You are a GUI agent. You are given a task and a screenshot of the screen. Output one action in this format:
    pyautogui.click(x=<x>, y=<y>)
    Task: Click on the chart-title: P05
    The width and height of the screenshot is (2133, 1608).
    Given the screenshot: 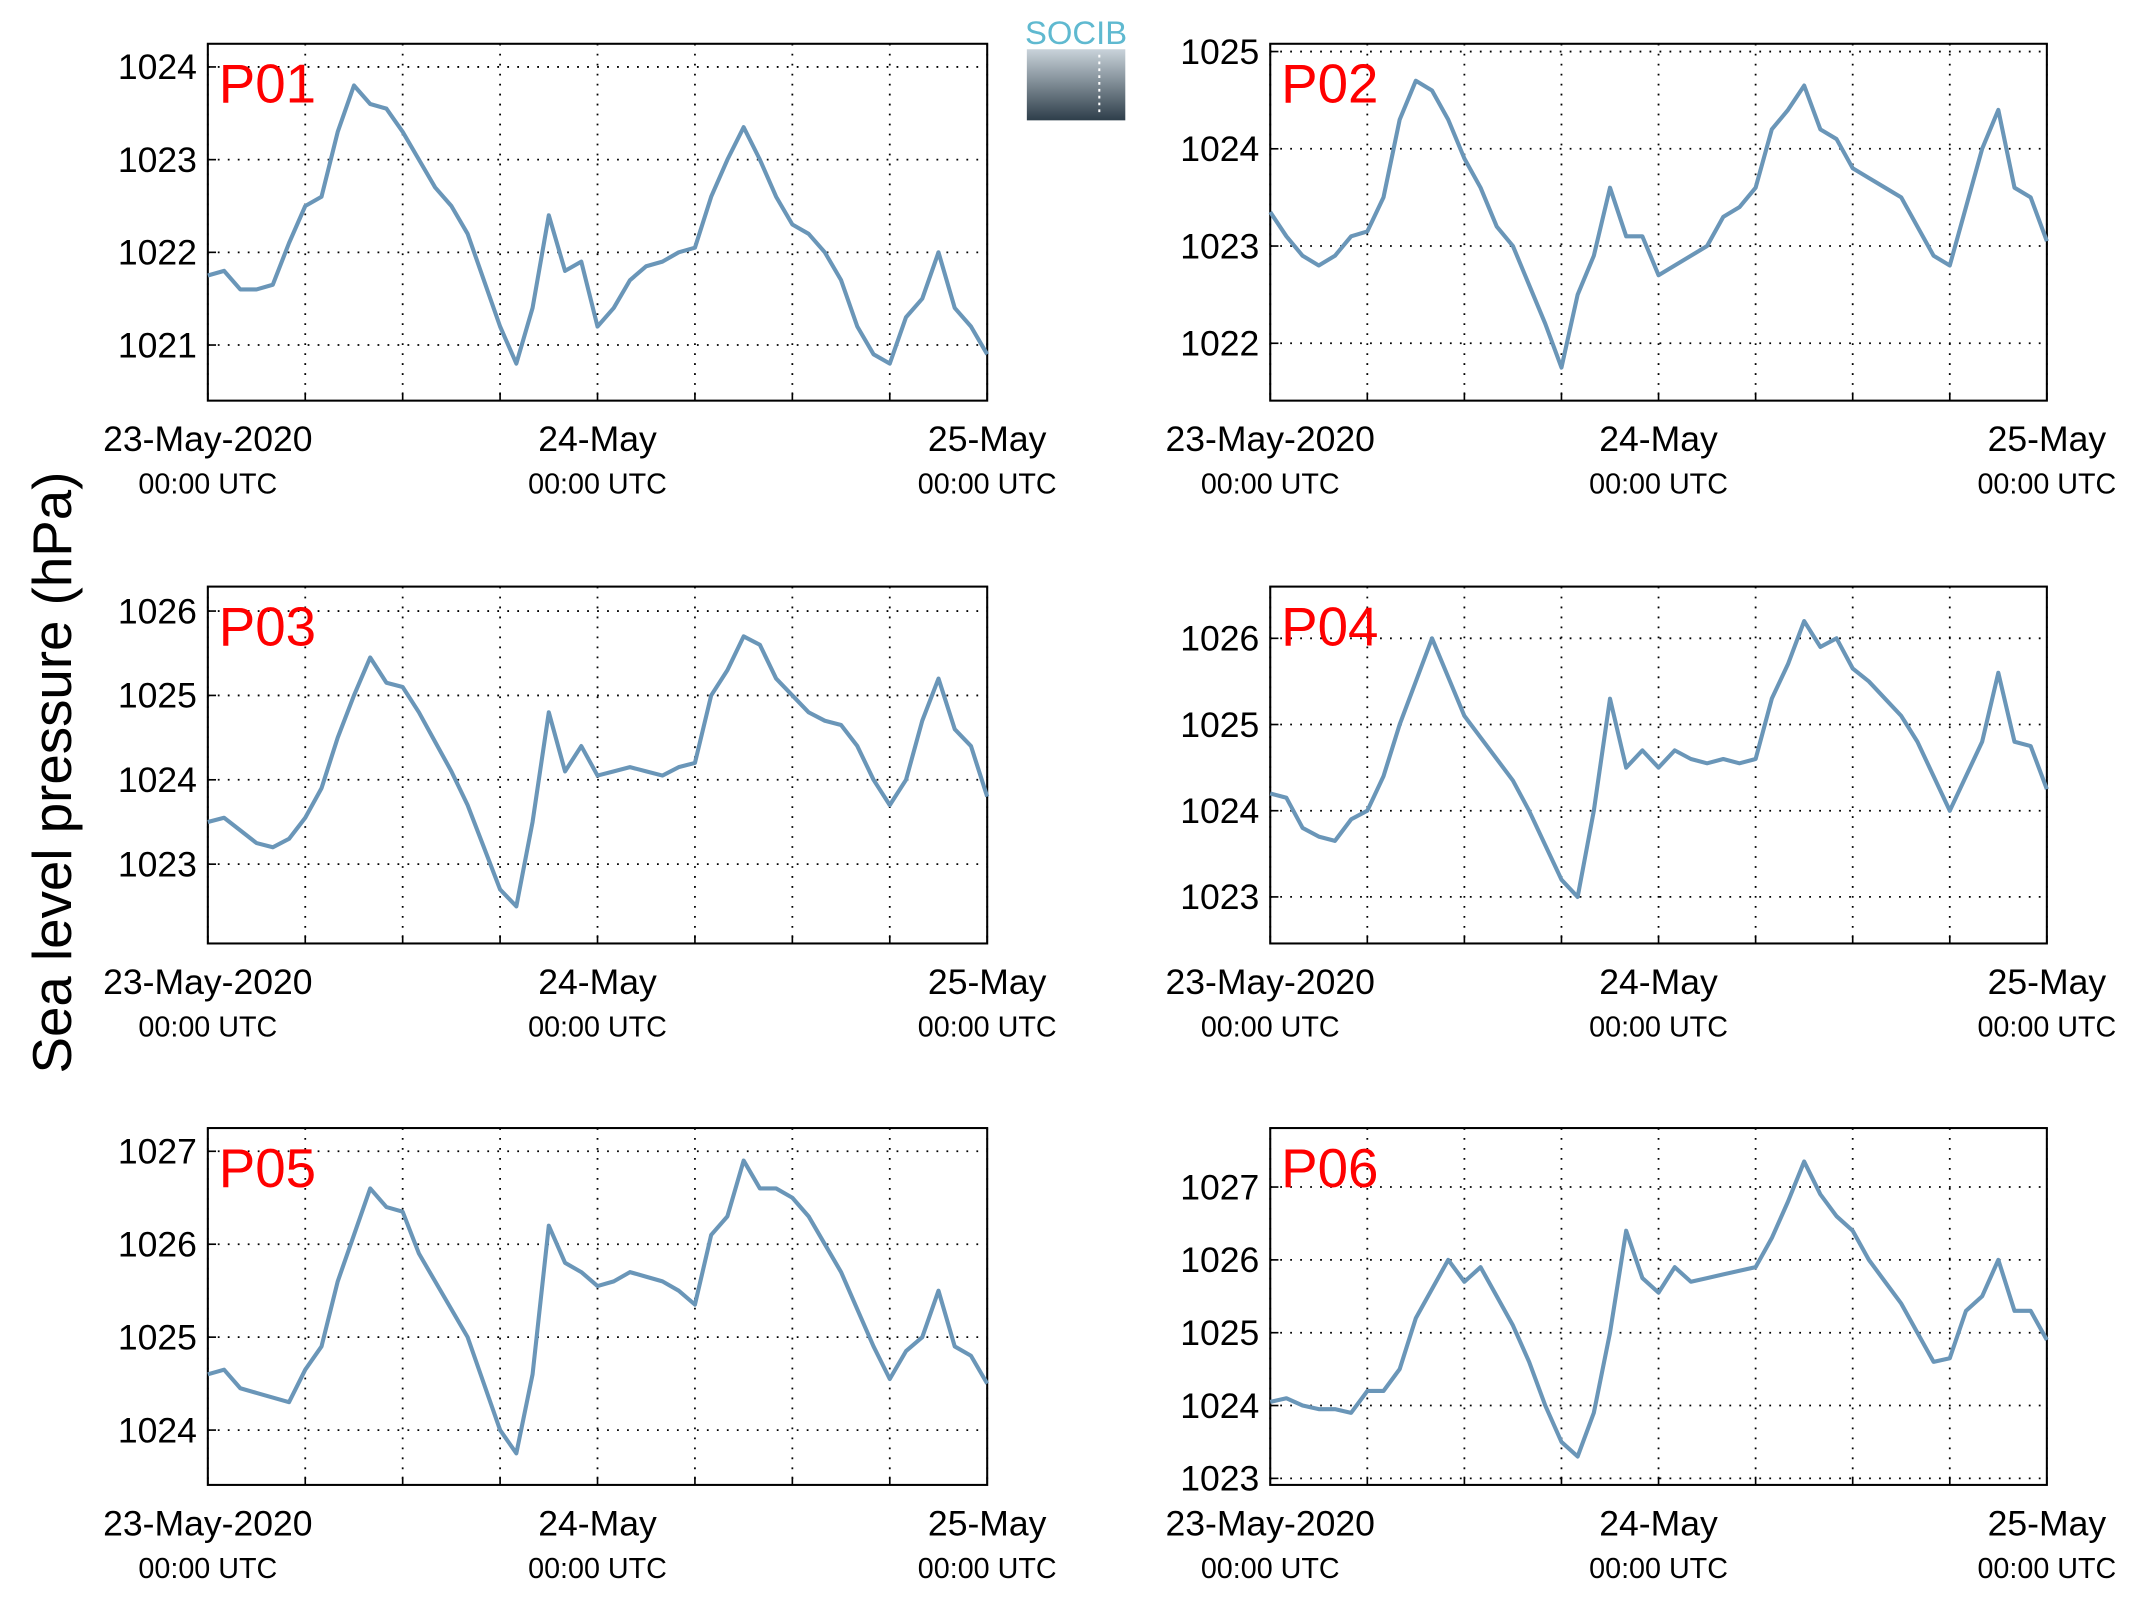 What is the action you would take?
    pyautogui.click(x=267, y=1168)
    